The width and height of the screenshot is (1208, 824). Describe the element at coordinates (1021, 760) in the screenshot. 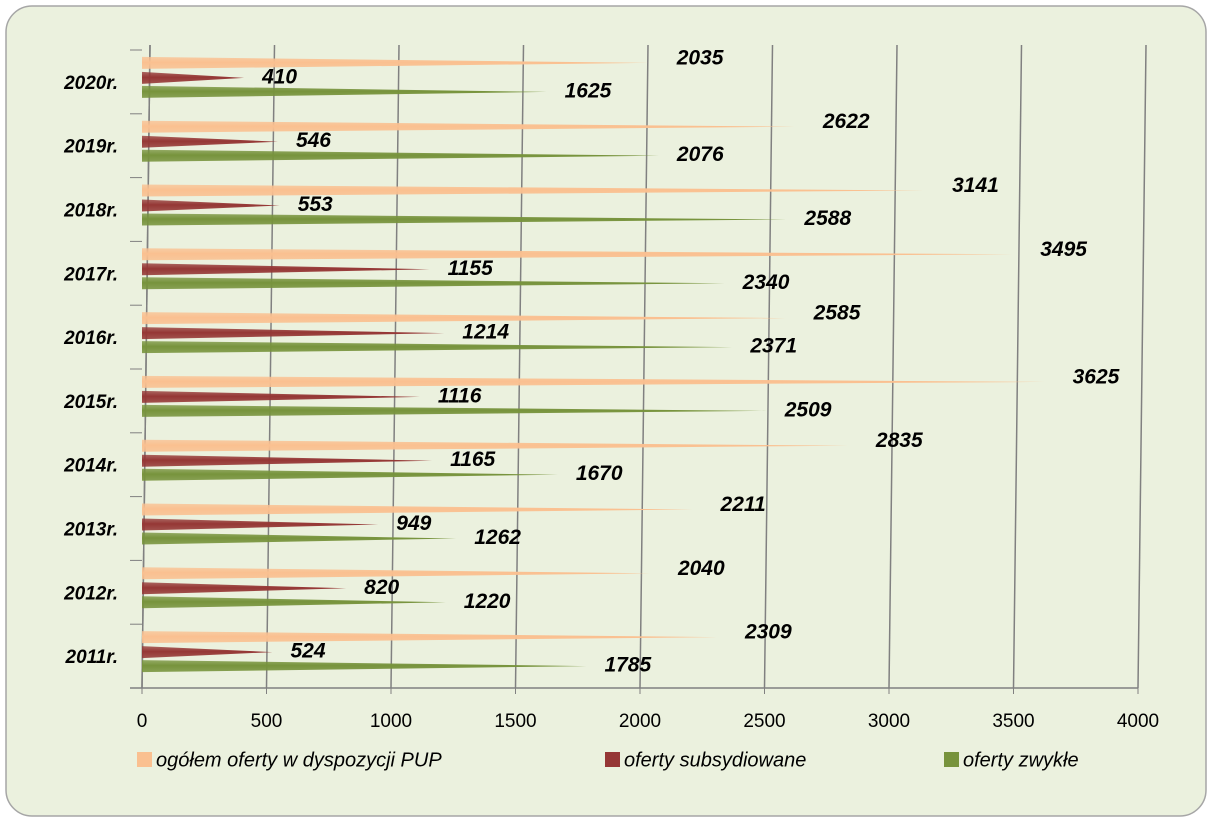

I see `legend-label: oferty zwykłe` at that location.